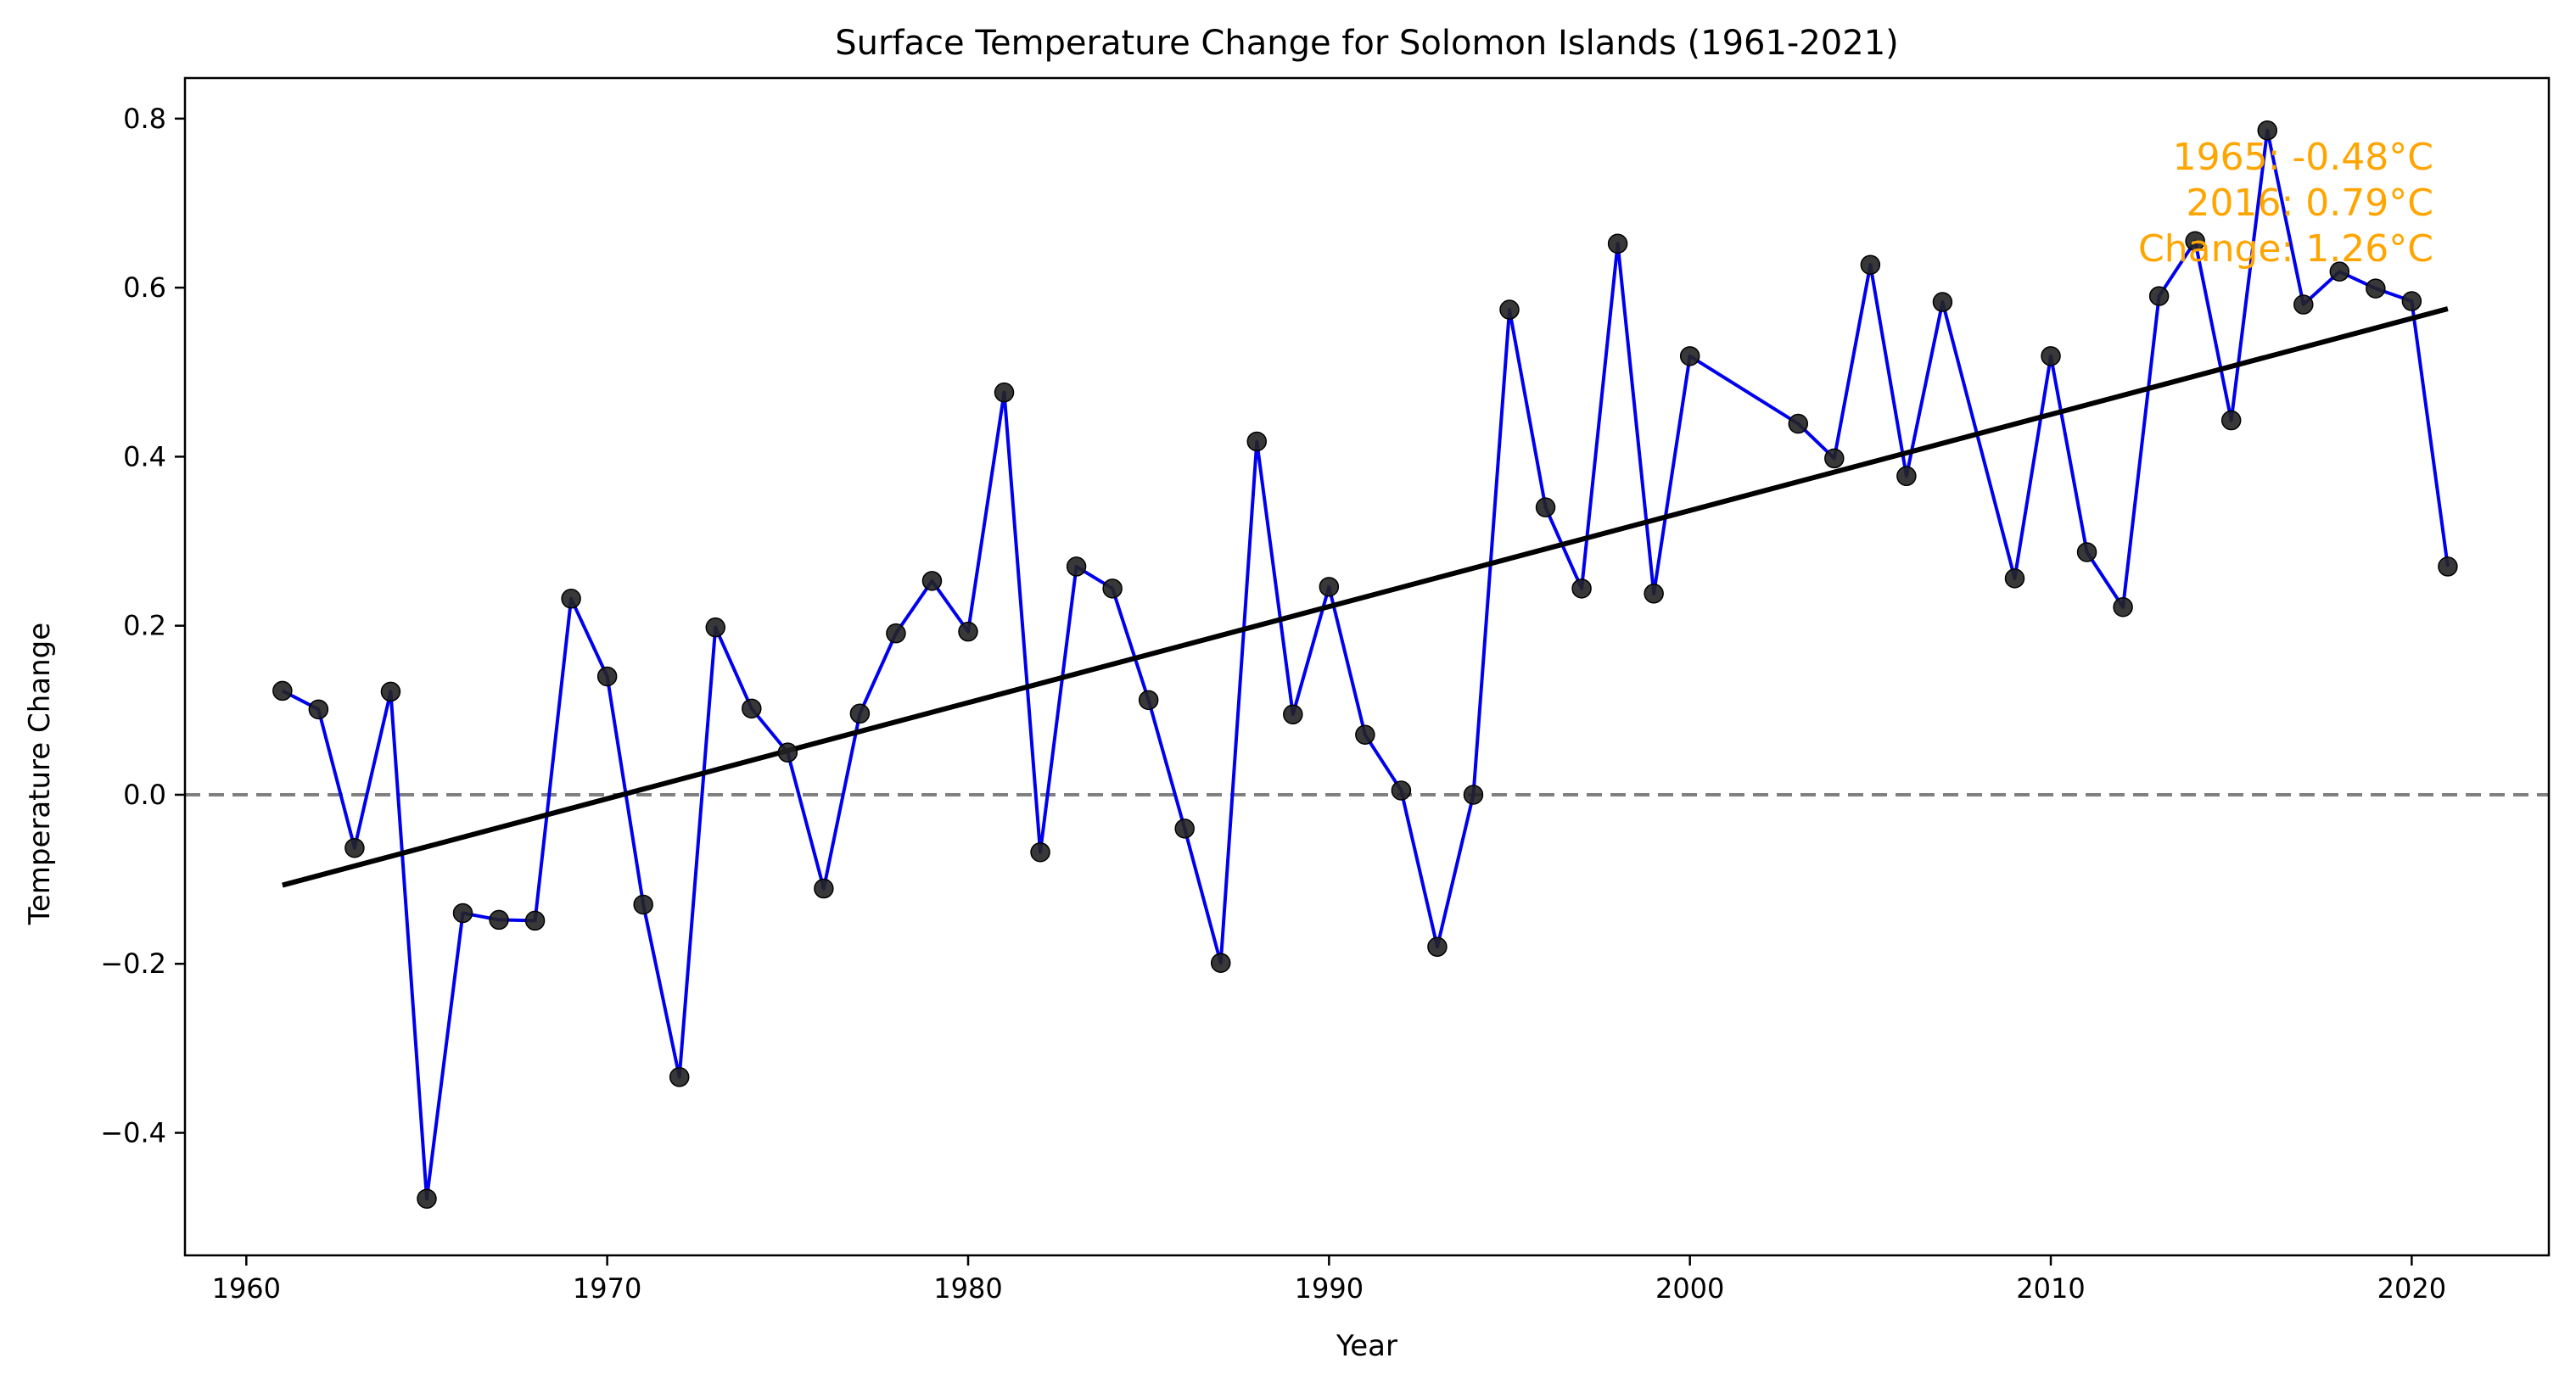 The width and height of the screenshot is (2576, 1386). Describe the element at coordinates (40, 774) in the screenshot. I see `y-axis-label: Temperature Change` at that location.